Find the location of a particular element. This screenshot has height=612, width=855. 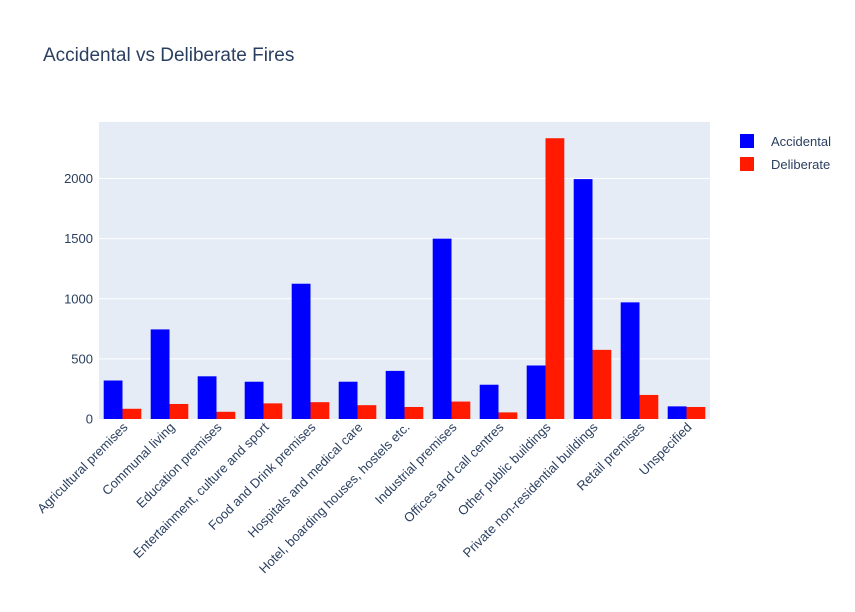

chart-title: Accidental vs Deliberate Fires is located at coordinates (168, 55).